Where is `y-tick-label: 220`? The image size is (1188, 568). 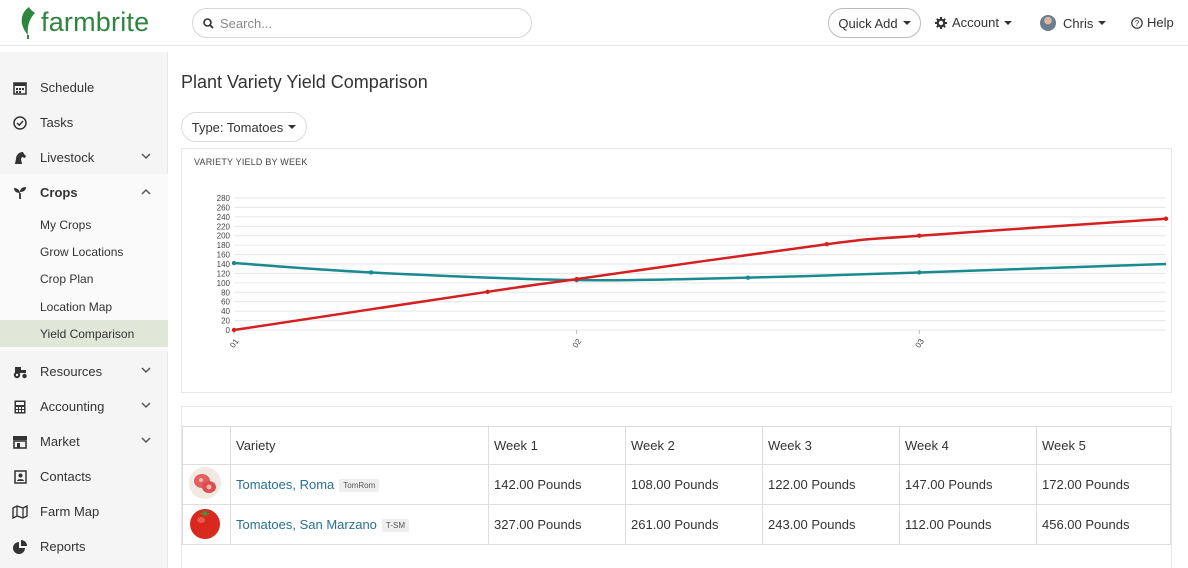
y-tick-label: 220 is located at coordinates (224, 226).